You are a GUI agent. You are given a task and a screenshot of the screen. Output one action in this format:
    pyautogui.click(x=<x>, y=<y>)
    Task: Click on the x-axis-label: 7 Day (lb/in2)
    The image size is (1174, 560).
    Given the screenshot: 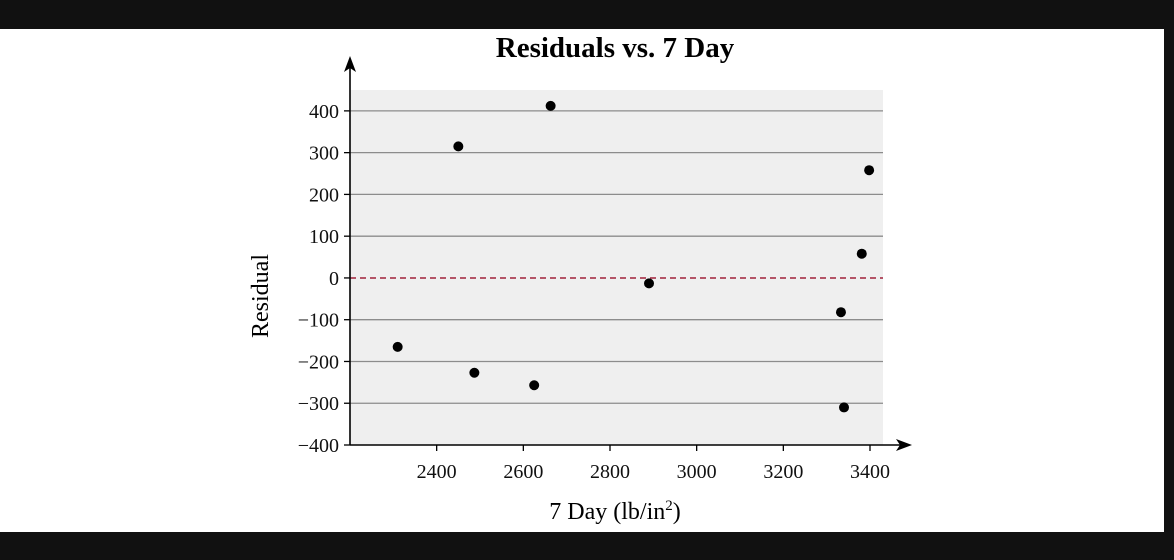 What is the action you would take?
    pyautogui.click(x=614, y=511)
    